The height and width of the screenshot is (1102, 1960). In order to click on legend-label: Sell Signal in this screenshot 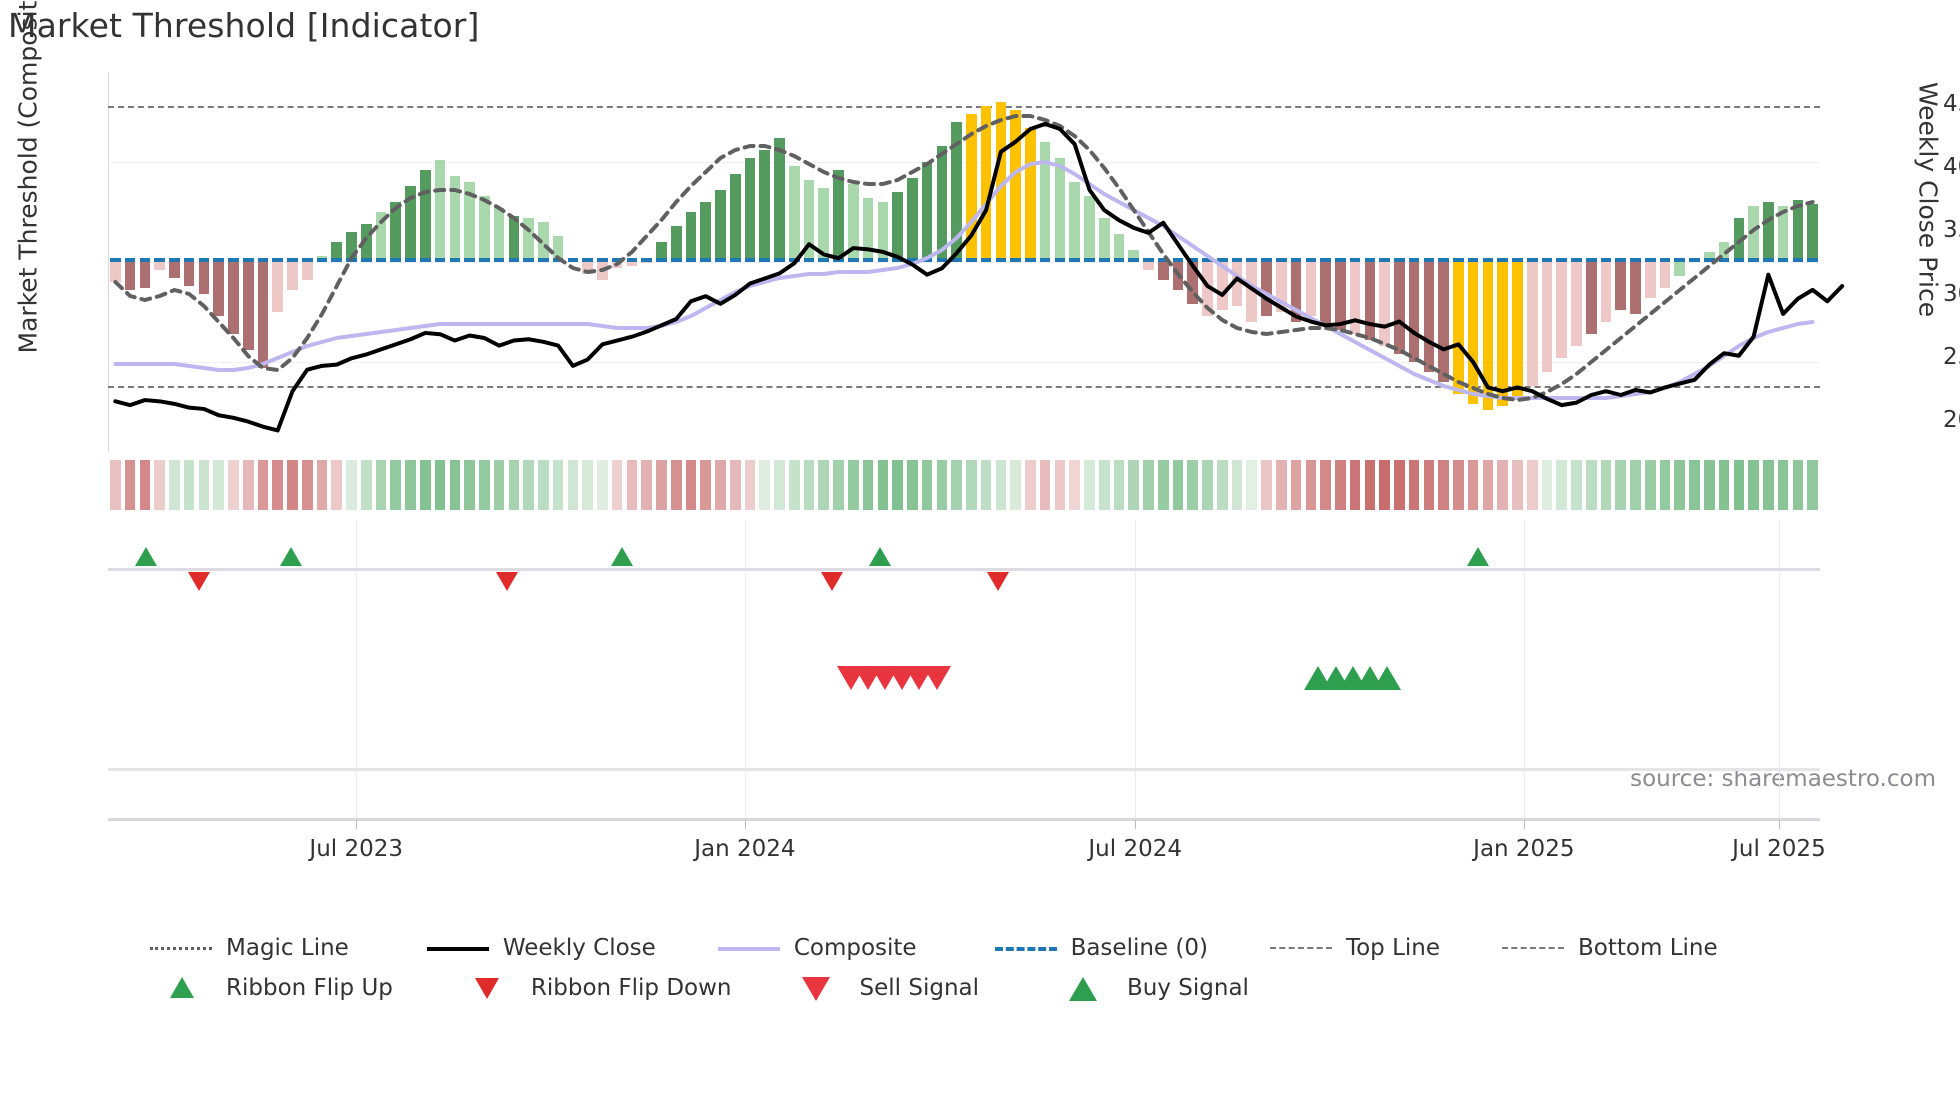, I will do `click(919, 988)`.